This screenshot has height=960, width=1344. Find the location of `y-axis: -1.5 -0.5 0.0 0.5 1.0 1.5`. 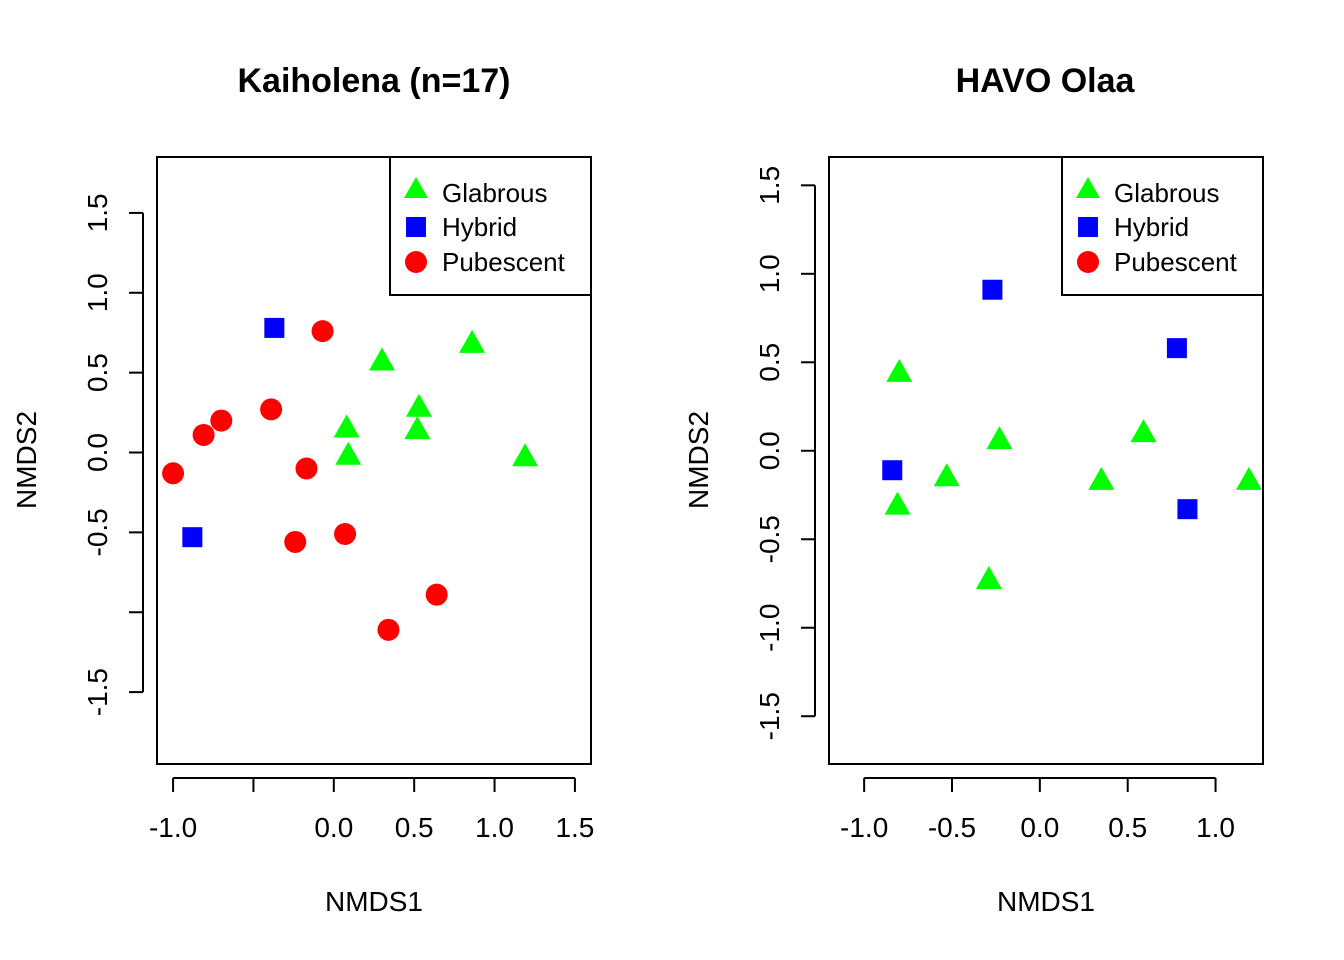

y-axis: -1.5 -0.5 0.0 0.5 1.0 1.5 is located at coordinates (113, 454).